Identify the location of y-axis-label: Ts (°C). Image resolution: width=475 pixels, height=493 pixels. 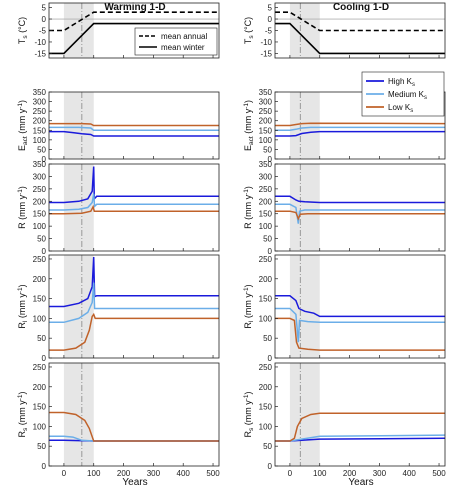
(23, 30).